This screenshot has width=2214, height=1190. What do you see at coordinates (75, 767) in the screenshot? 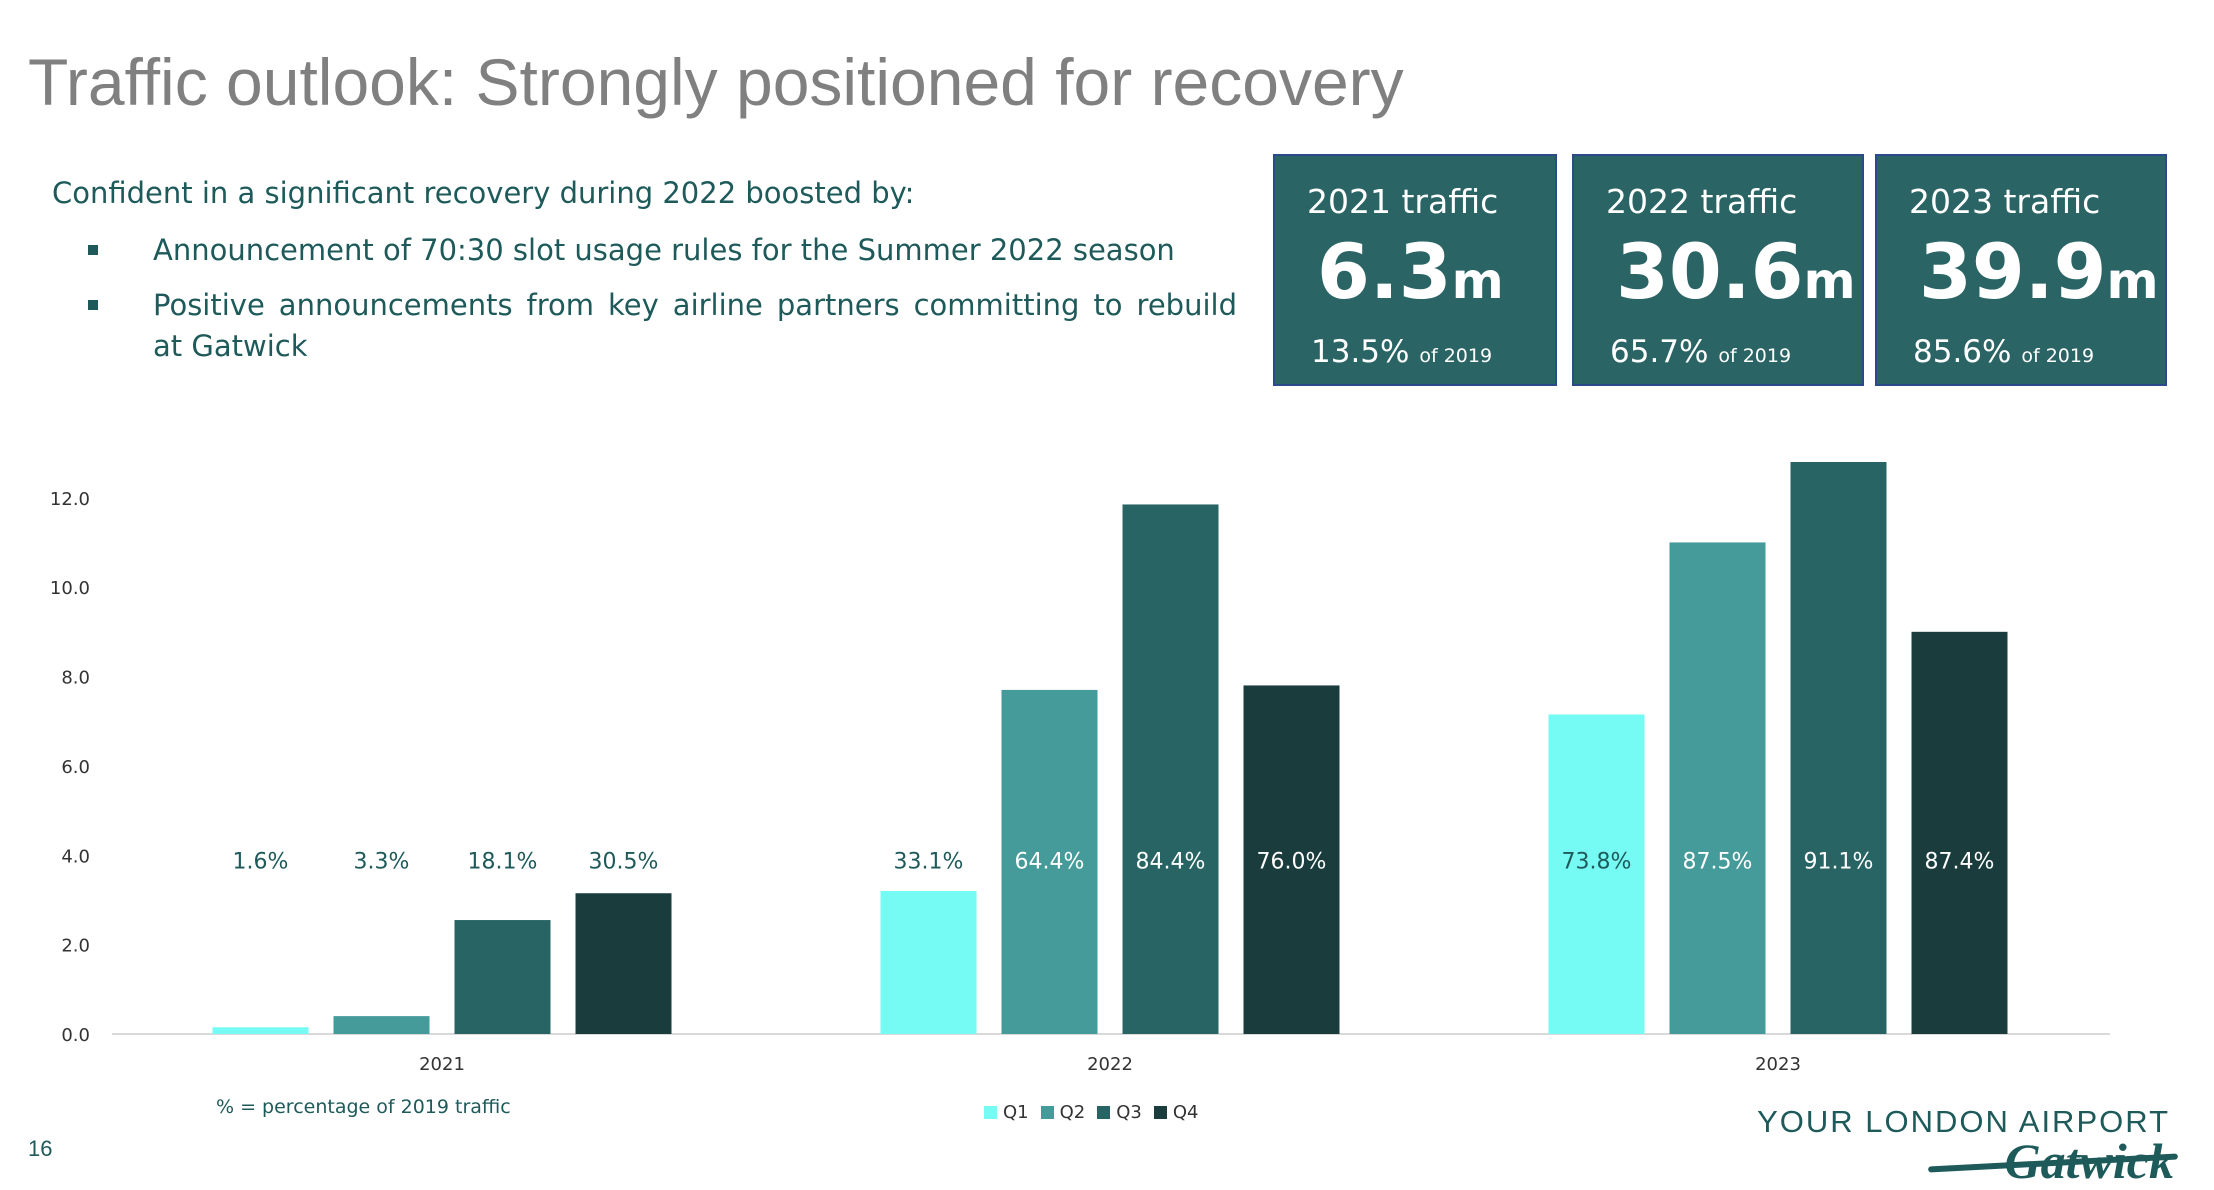
I see `y-tick-label: 6.0` at bounding box center [75, 767].